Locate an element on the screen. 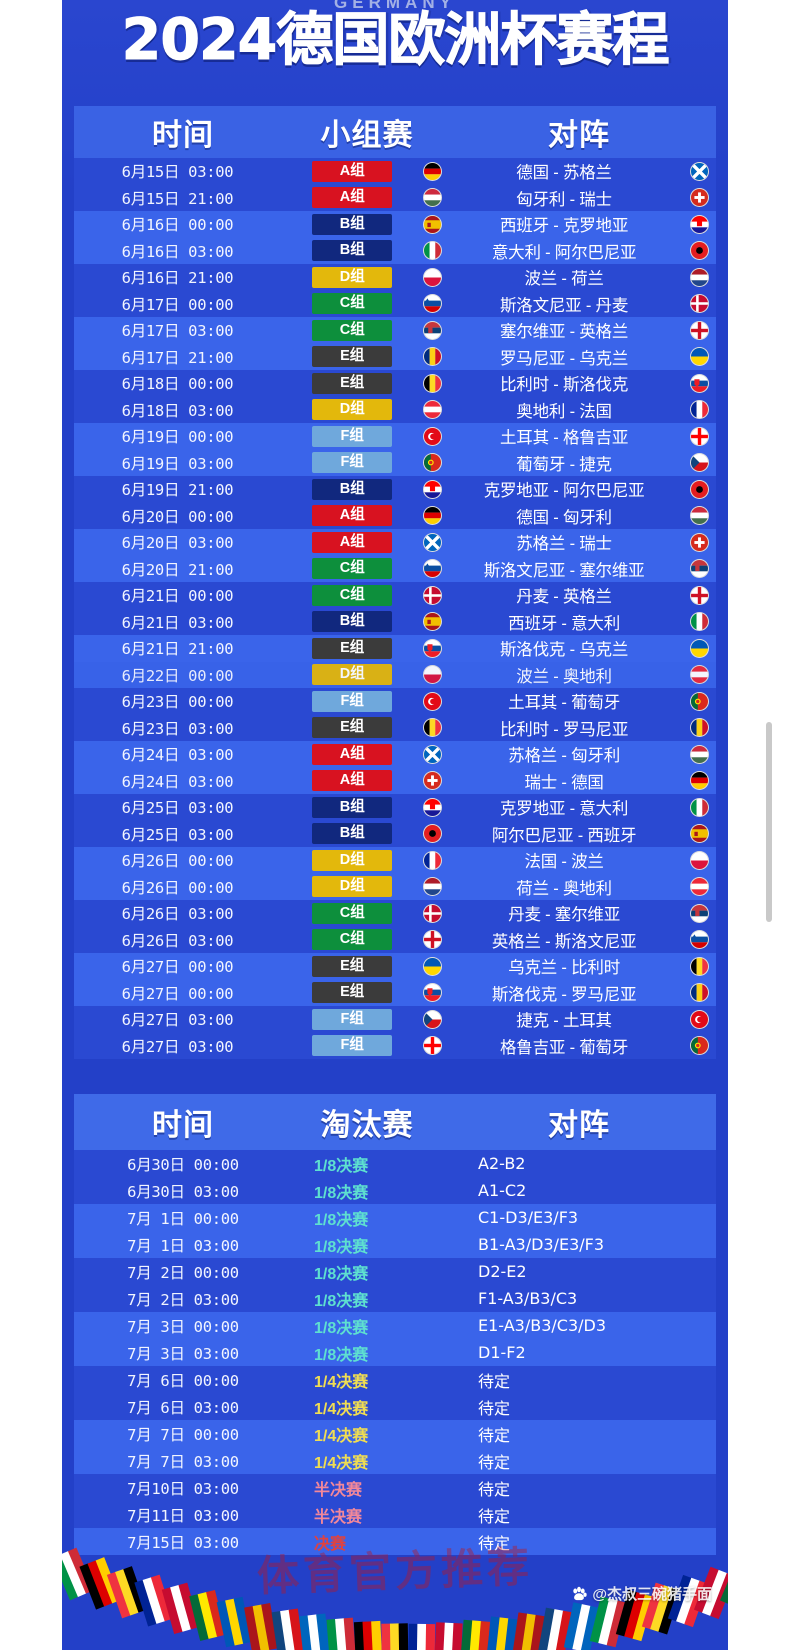  table-row: 6月26日 00:00 D组 荷兰 - 奥地利 is located at coordinates (395, 886).